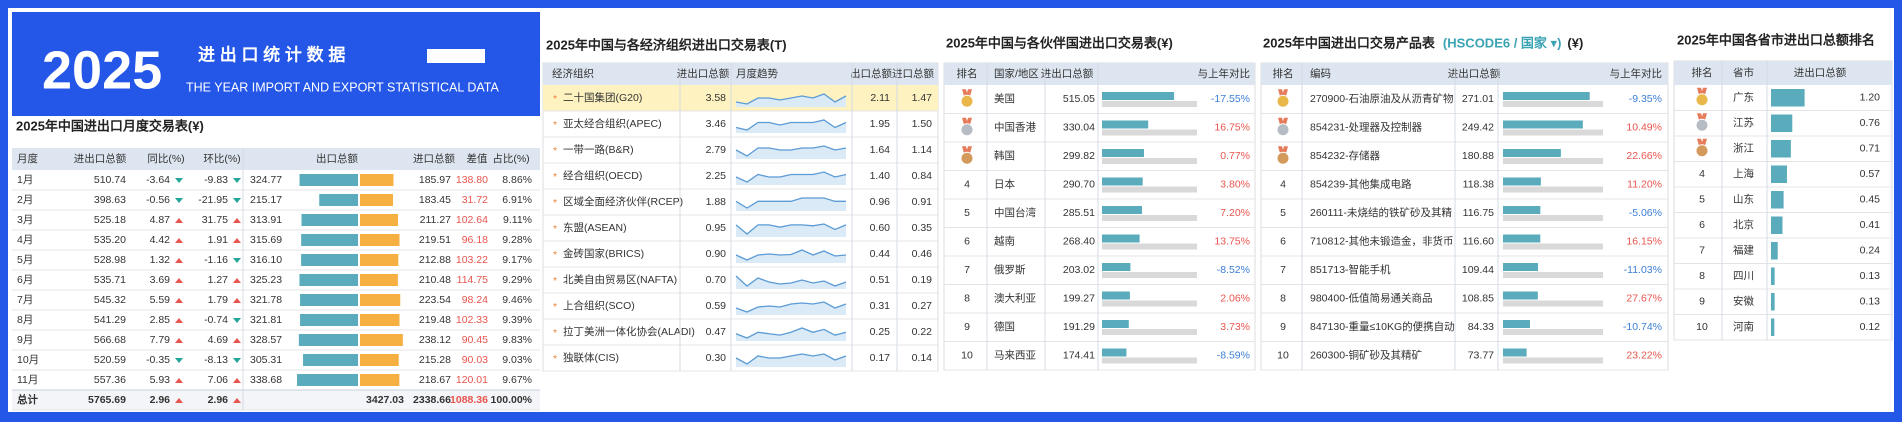 The height and width of the screenshot is (422, 1902). What do you see at coordinates (266, 220) in the screenshot?
I see `cell-text: 313.91` at bounding box center [266, 220].